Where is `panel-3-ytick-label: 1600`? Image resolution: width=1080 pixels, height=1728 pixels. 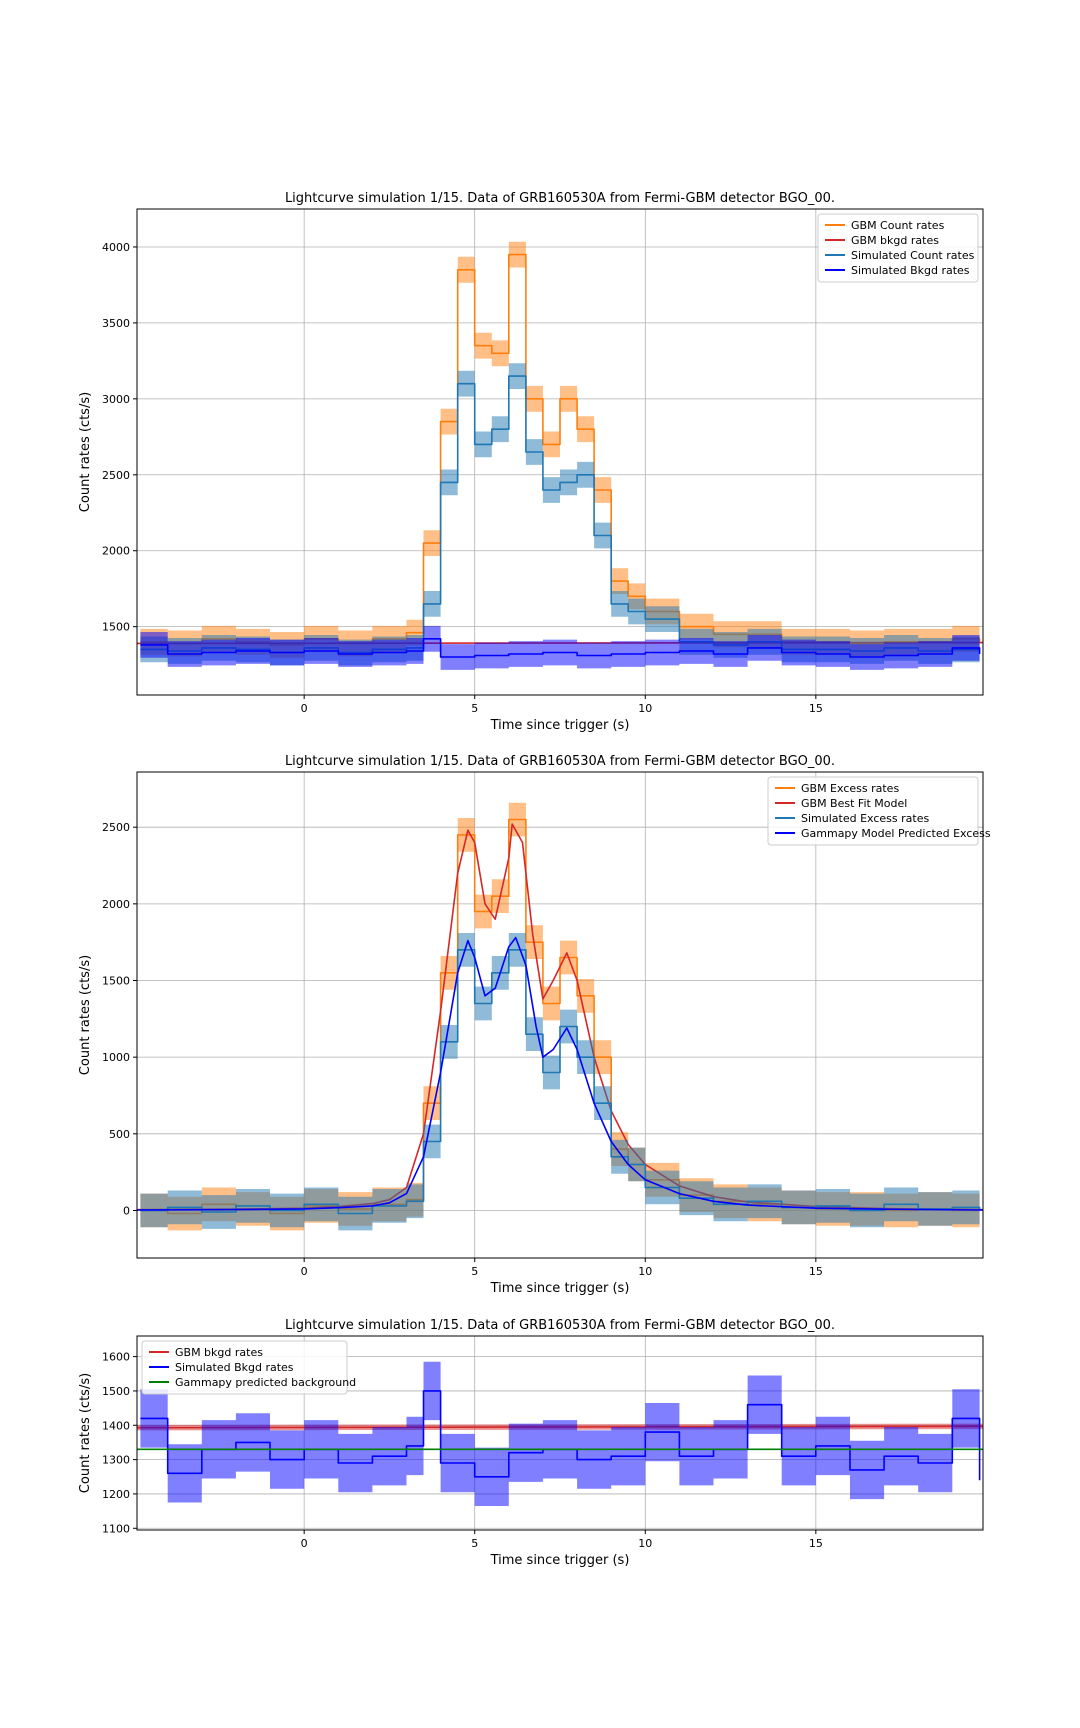 panel-3-ytick-label: 1600 is located at coordinates (116, 1357).